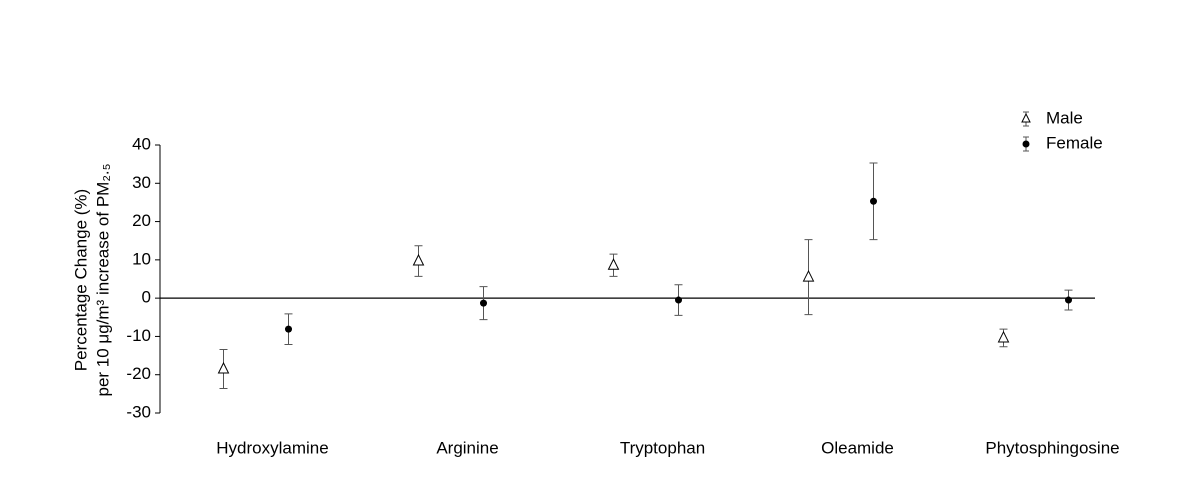 The image size is (1203, 494). Describe the element at coordinates (80, 280) in the screenshot. I see `y-axis-label: Percentage Change (%)` at that location.